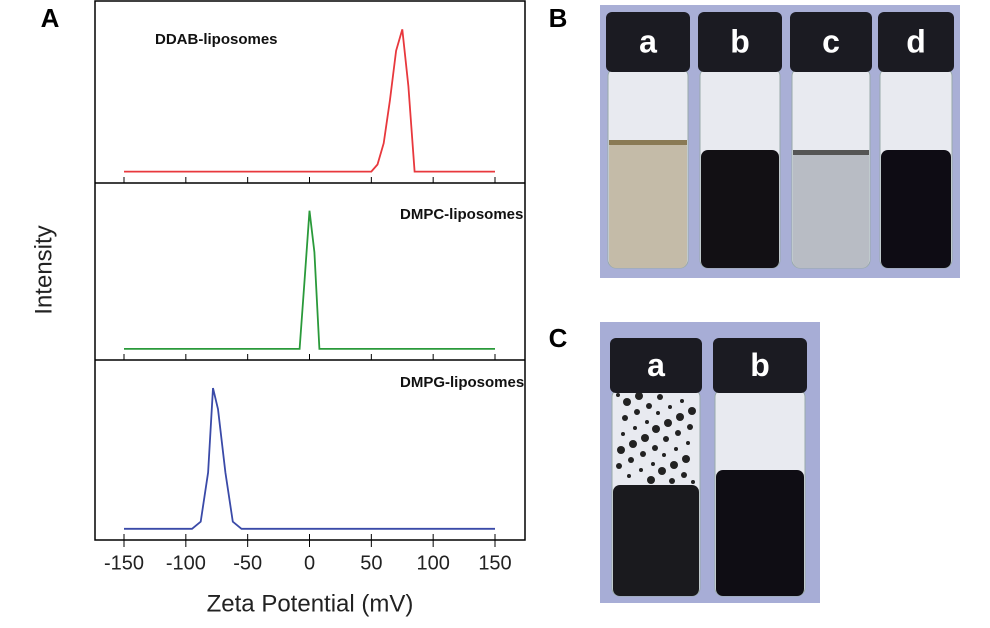  Describe the element at coordinates (558, 18) in the screenshot. I see `panel-label: B` at that location.